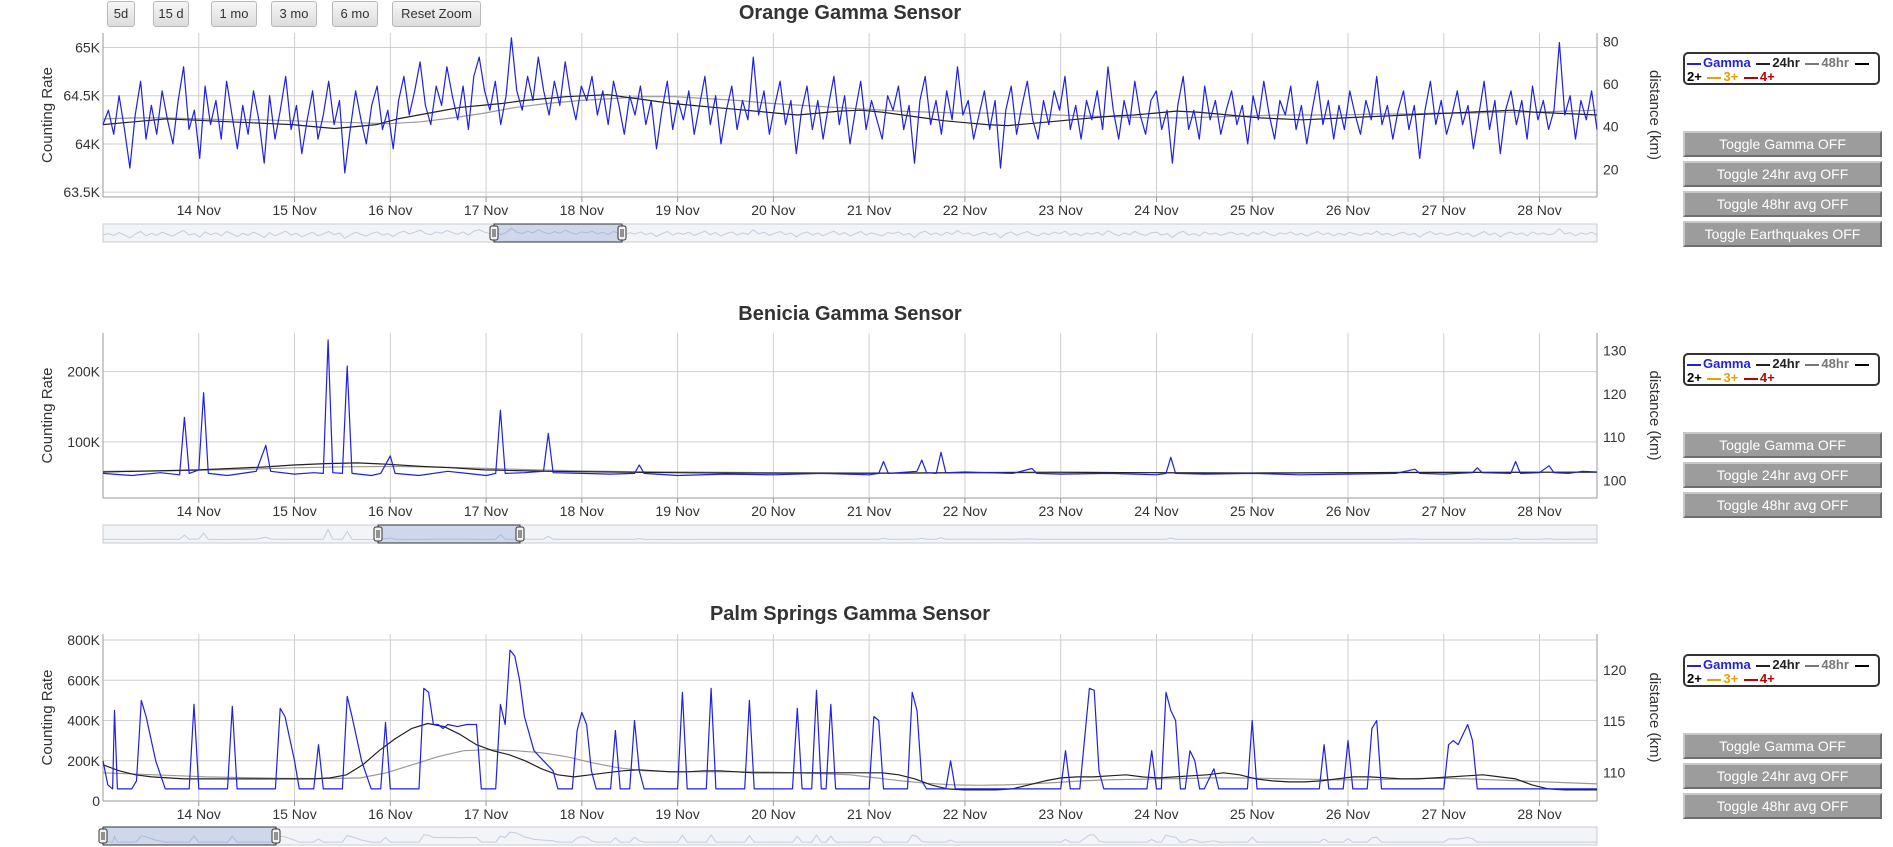  Describe the element at coordinates (171, 14) in the screenshot. I see `zoom-15d-button: 15 d` at that location.